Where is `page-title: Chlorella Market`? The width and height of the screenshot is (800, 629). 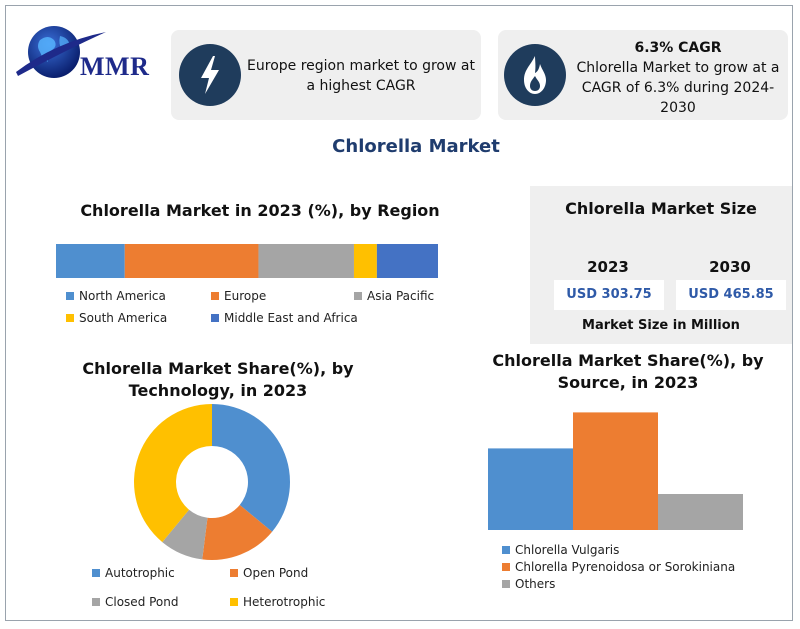 page-title: Chlorella Market is located at coordinates (416, 146).